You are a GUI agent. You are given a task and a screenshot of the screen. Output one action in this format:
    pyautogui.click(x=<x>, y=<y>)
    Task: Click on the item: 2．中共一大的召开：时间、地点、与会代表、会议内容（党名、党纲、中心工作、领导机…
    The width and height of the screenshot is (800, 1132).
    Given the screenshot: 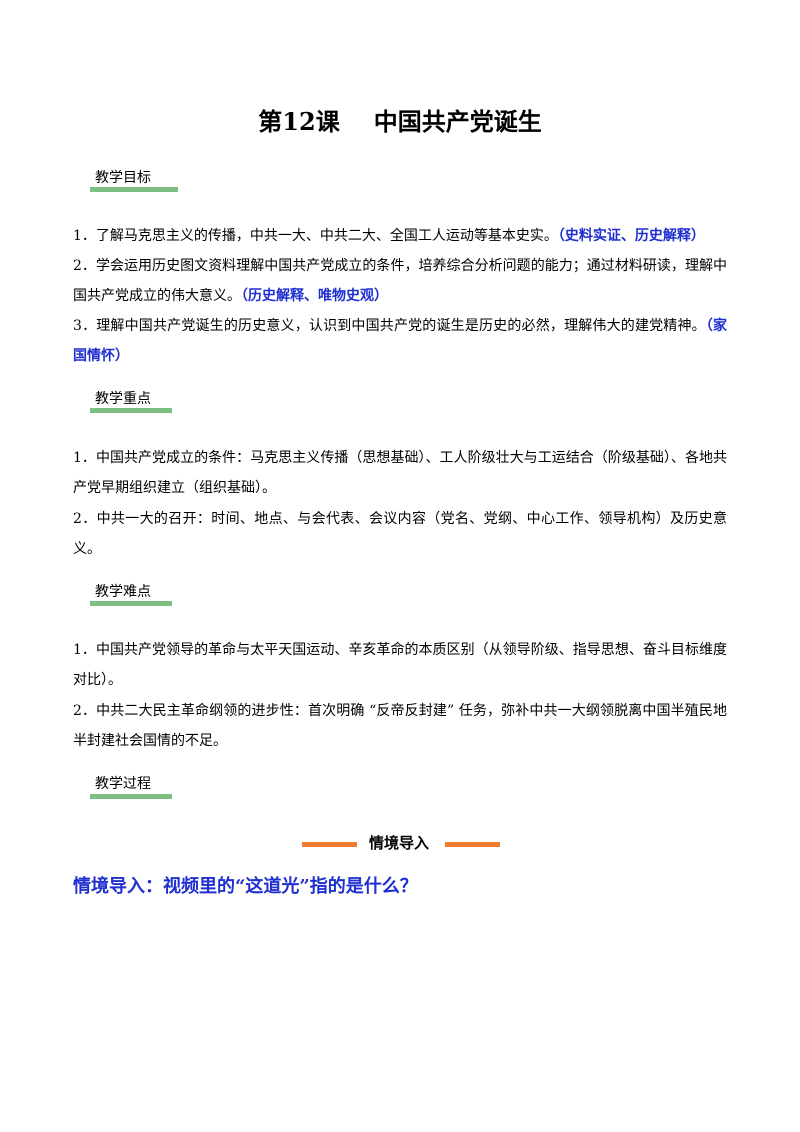 What is the action you would take?
    pyautogui.click(x=400, y=534)
    